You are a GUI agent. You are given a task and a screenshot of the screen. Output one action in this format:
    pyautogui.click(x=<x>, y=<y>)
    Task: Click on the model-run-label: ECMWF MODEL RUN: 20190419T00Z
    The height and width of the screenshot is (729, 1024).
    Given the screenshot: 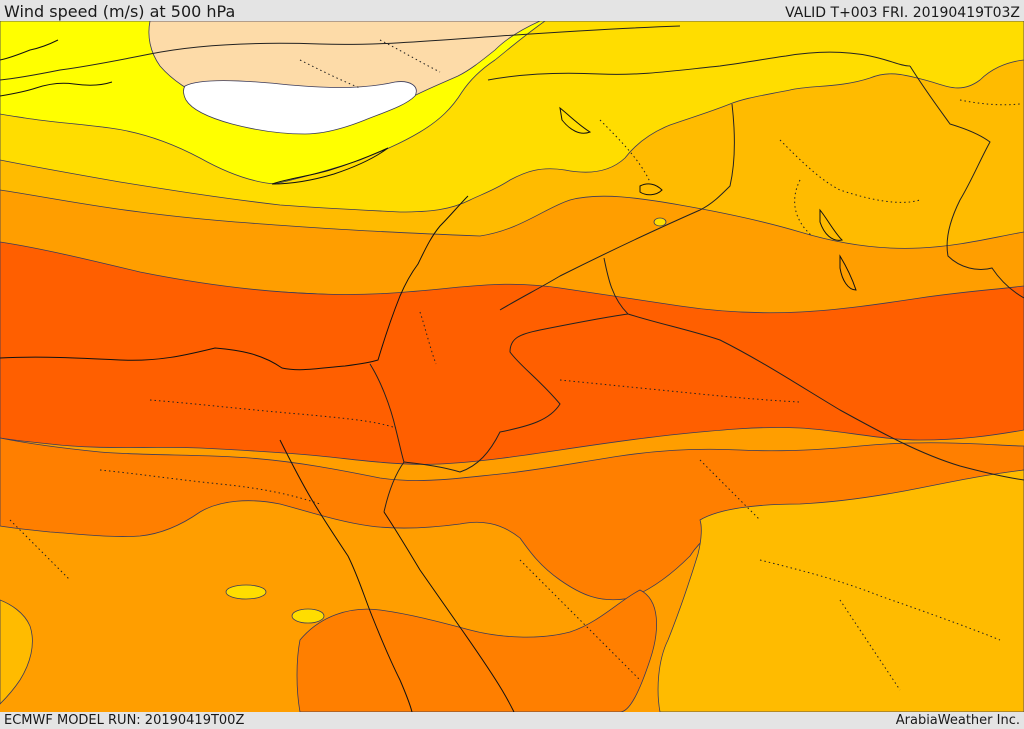 What is the action you would take?
    pyautogui.click(x=124, y=720)
    